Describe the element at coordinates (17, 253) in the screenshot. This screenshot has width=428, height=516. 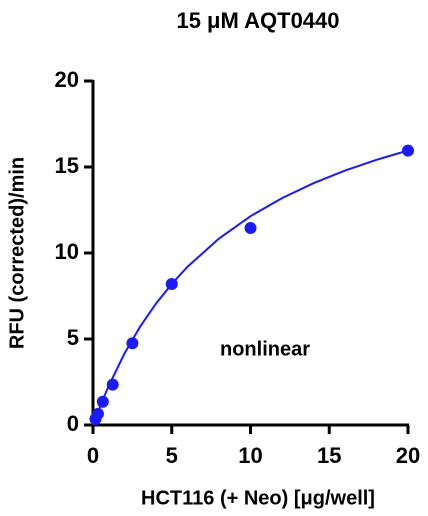
I see `y-axis-label: RFU (corrected)/min` at that location.